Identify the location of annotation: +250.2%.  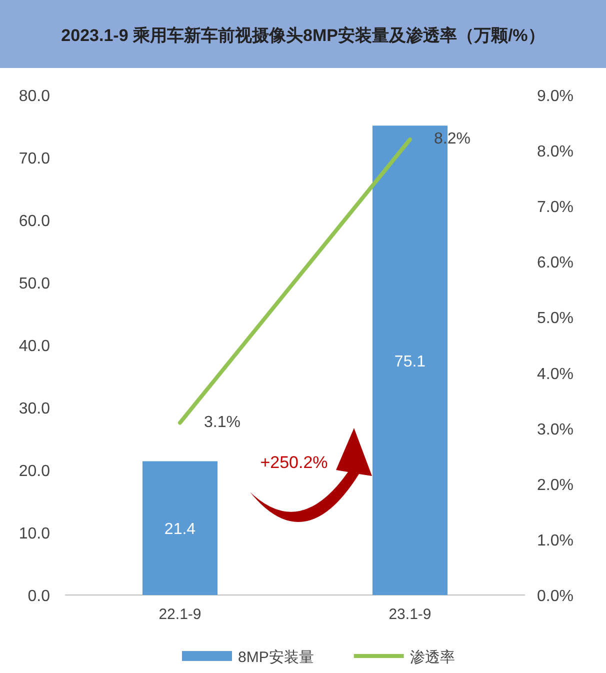
(294, 462).